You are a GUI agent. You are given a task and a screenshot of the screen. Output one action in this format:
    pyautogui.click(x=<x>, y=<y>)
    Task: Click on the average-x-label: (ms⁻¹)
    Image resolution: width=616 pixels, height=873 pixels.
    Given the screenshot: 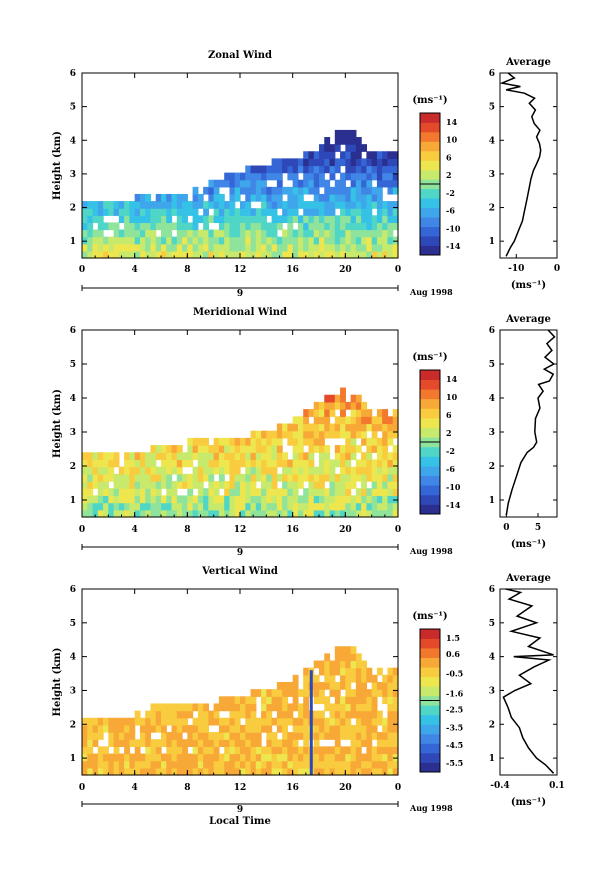 What is the action you would take?
    pyautogui.click(x=528, y=285)
    